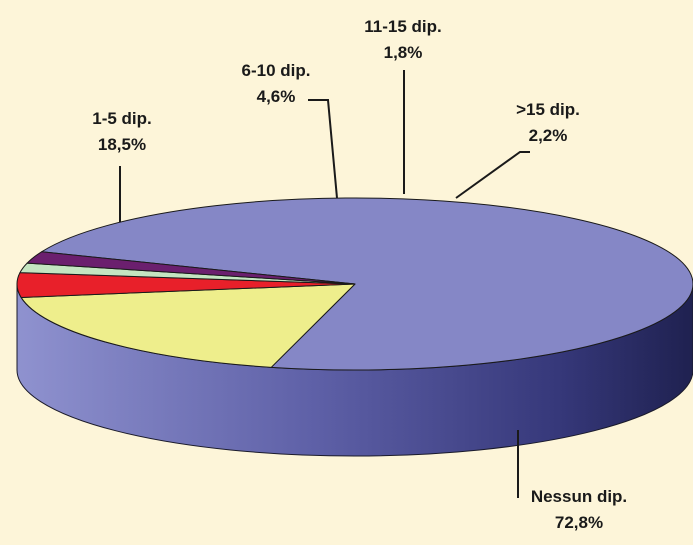 This screenshot has height=545, width=693. I want to click on label-nessun: Nessun dip., so click(579, 496).